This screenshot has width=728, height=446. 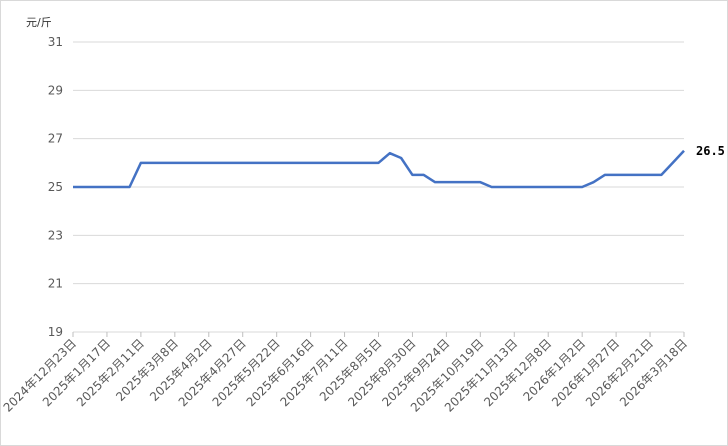 What do you see at coordinates (55, 90) in the screenshot?
I see `y-tick-label: 29` at bounding box center [55, 90].